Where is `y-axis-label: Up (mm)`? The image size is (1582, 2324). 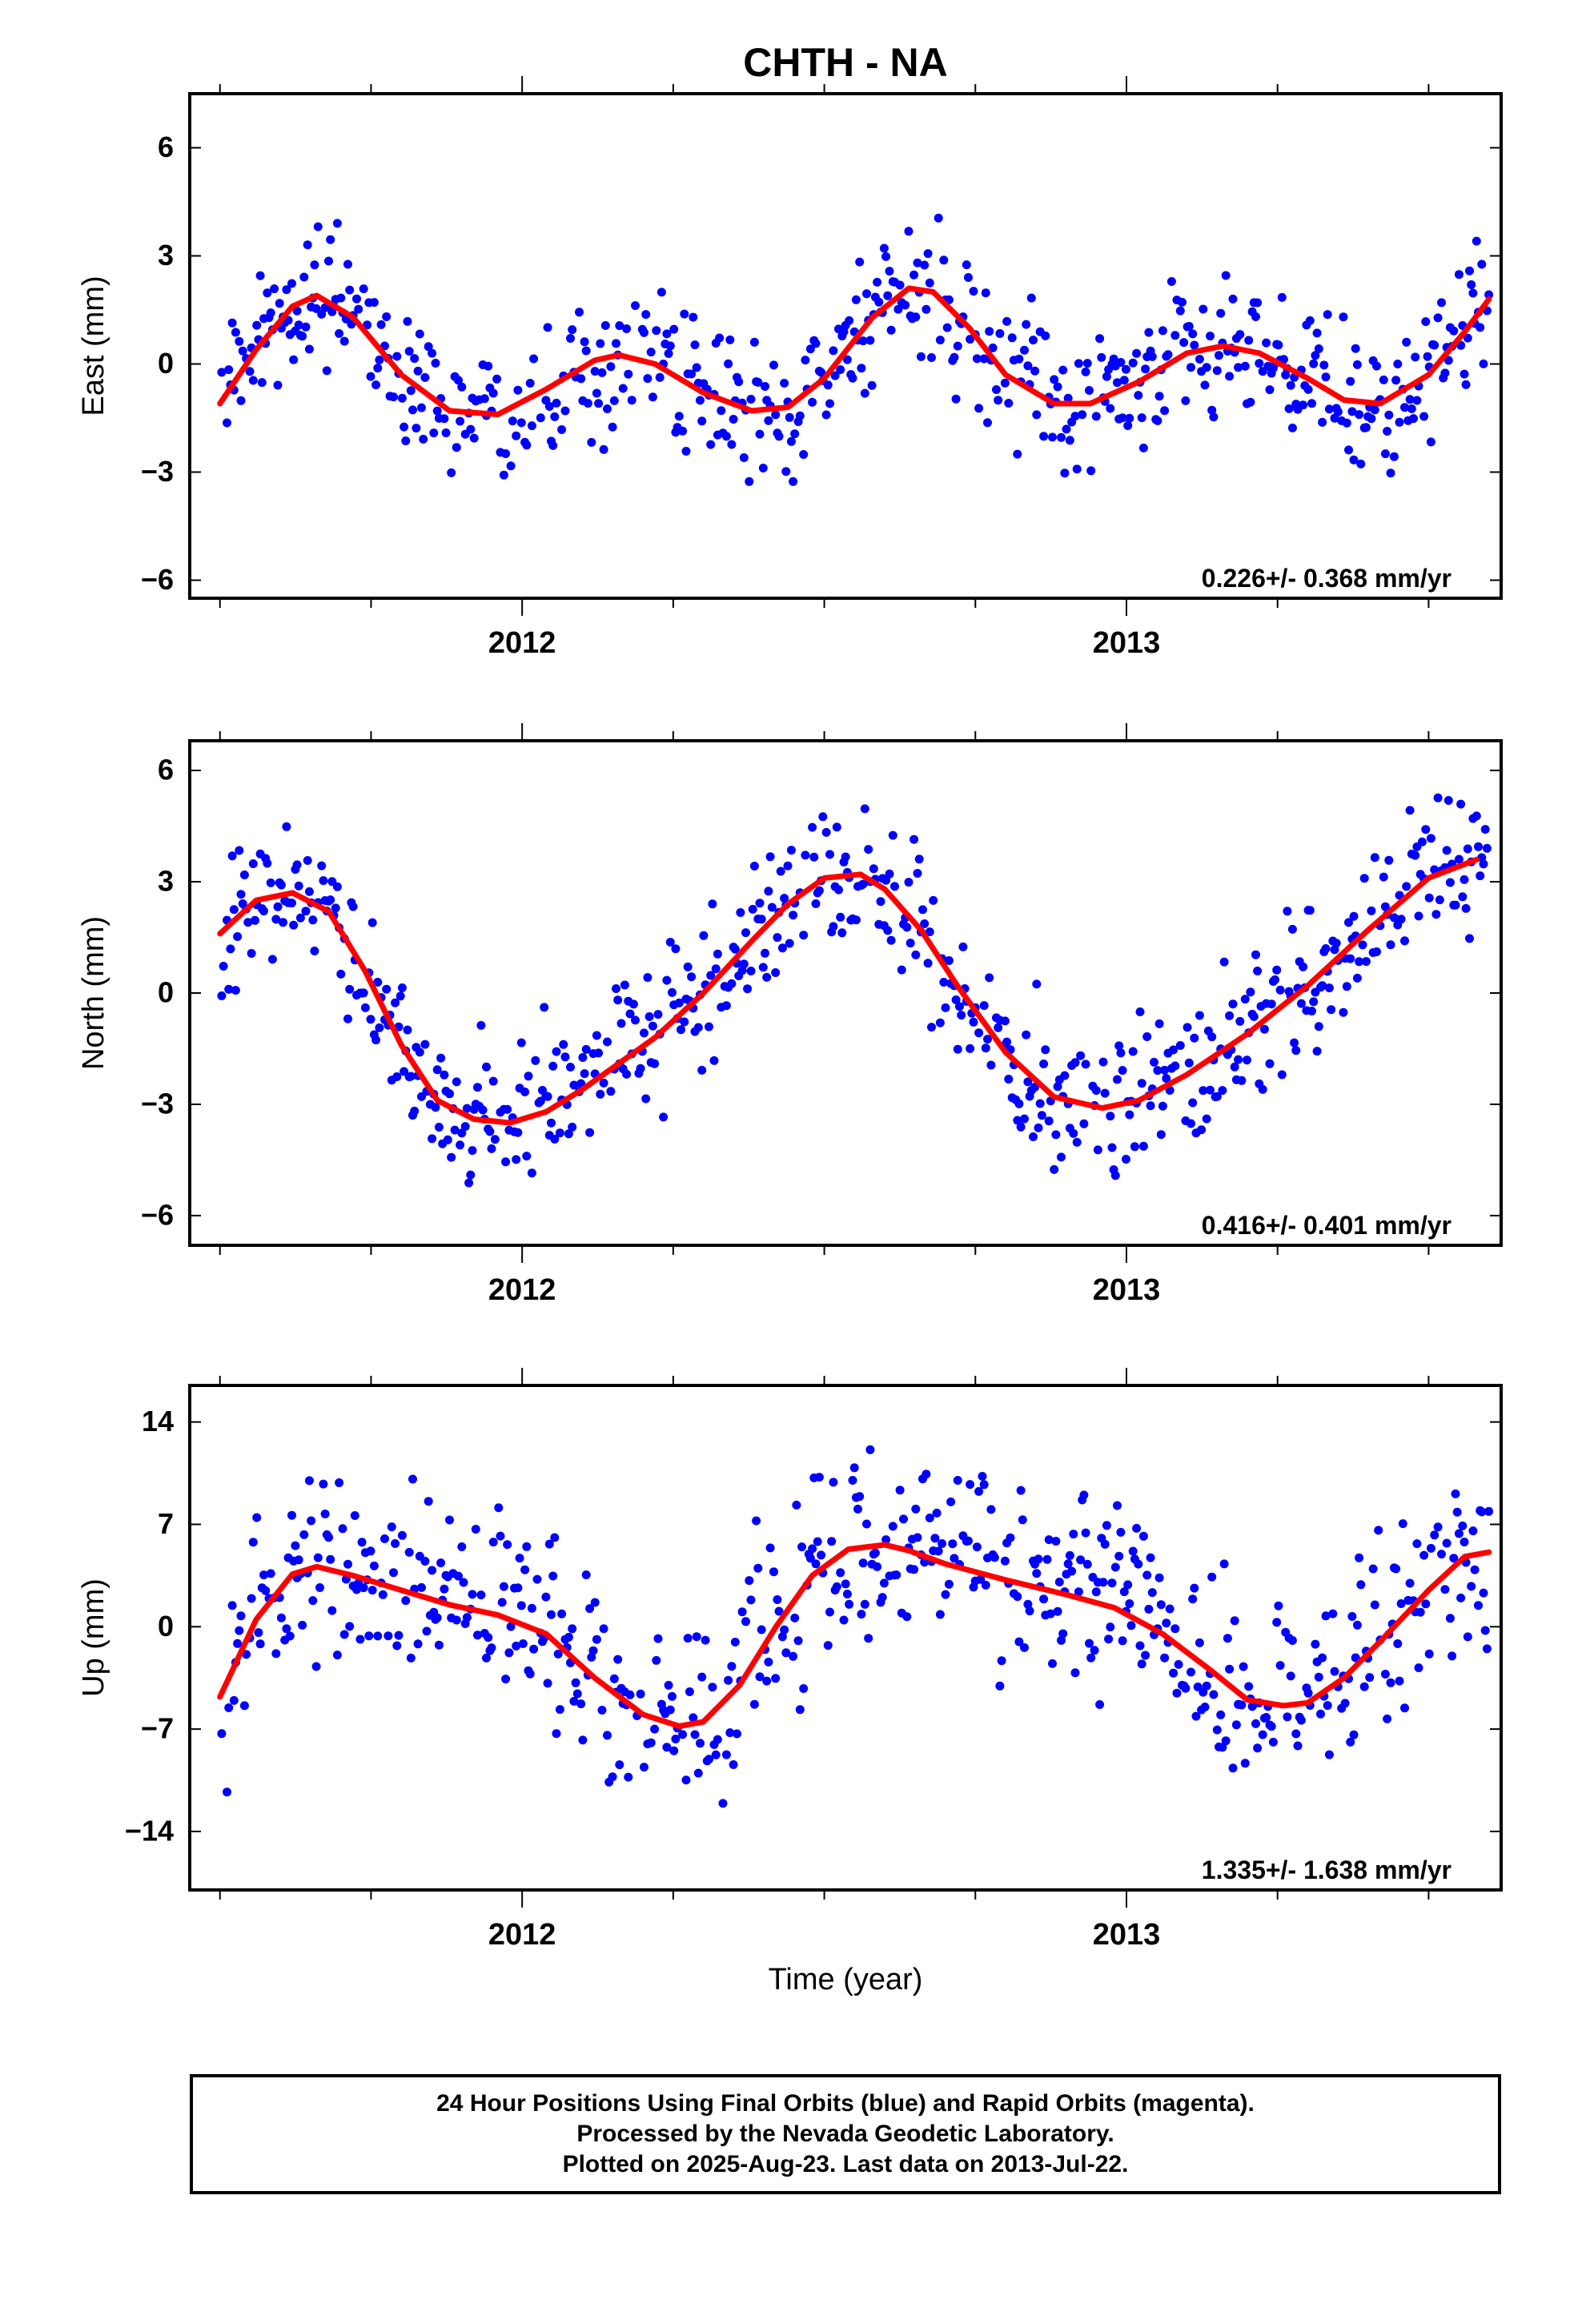 y-axis-label: Up (mm) is located at coordinates (94, 1637).